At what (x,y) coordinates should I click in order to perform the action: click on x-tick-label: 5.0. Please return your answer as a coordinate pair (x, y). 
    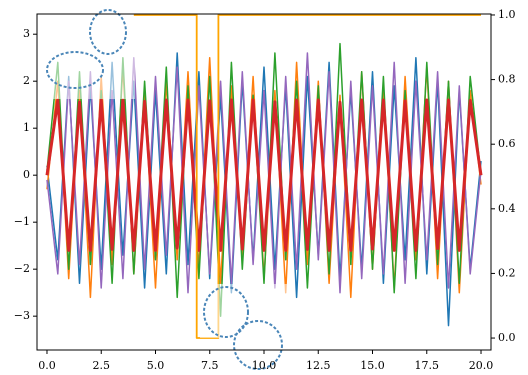
    Looking at the image, I should click on (156, 365).